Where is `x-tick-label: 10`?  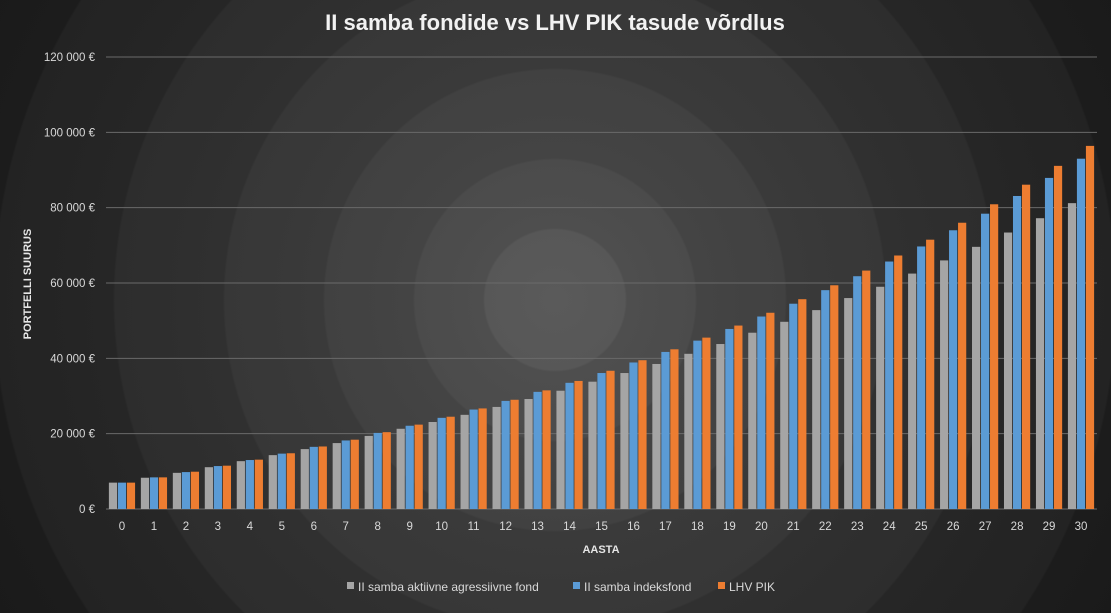
x-tick-label: 10 is located at coordinates (441, 527).